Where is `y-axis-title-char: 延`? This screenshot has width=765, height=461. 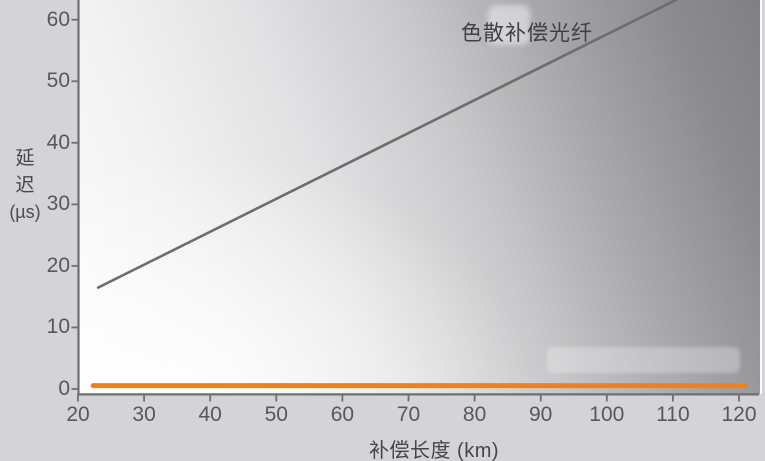 y-axis-title-char: 延 is located at coordinates (25, 158).